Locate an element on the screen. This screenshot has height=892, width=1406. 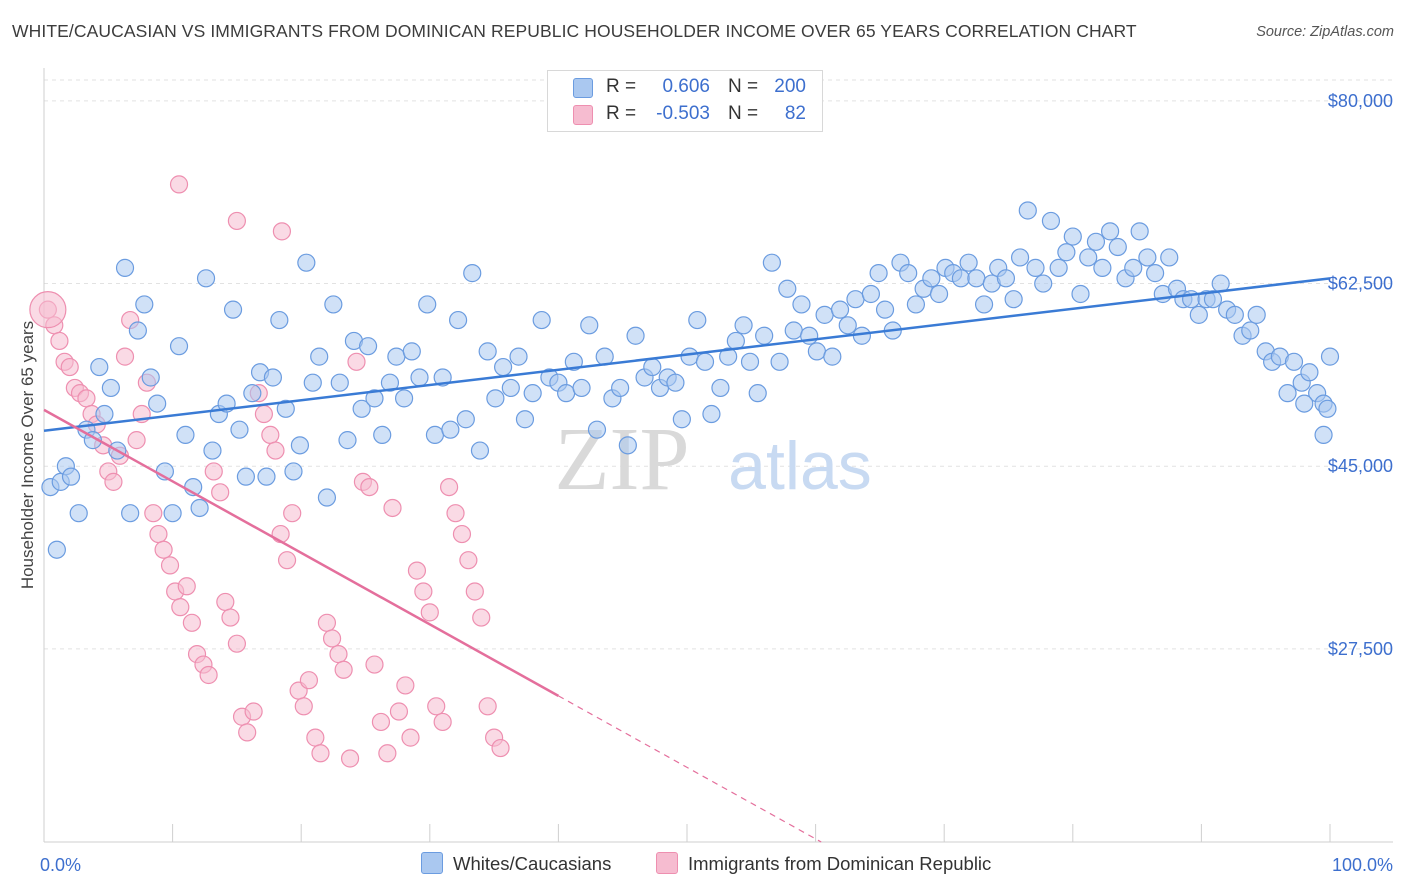
y-tick-label: $62,500 is located at coordinates (1360, 284).